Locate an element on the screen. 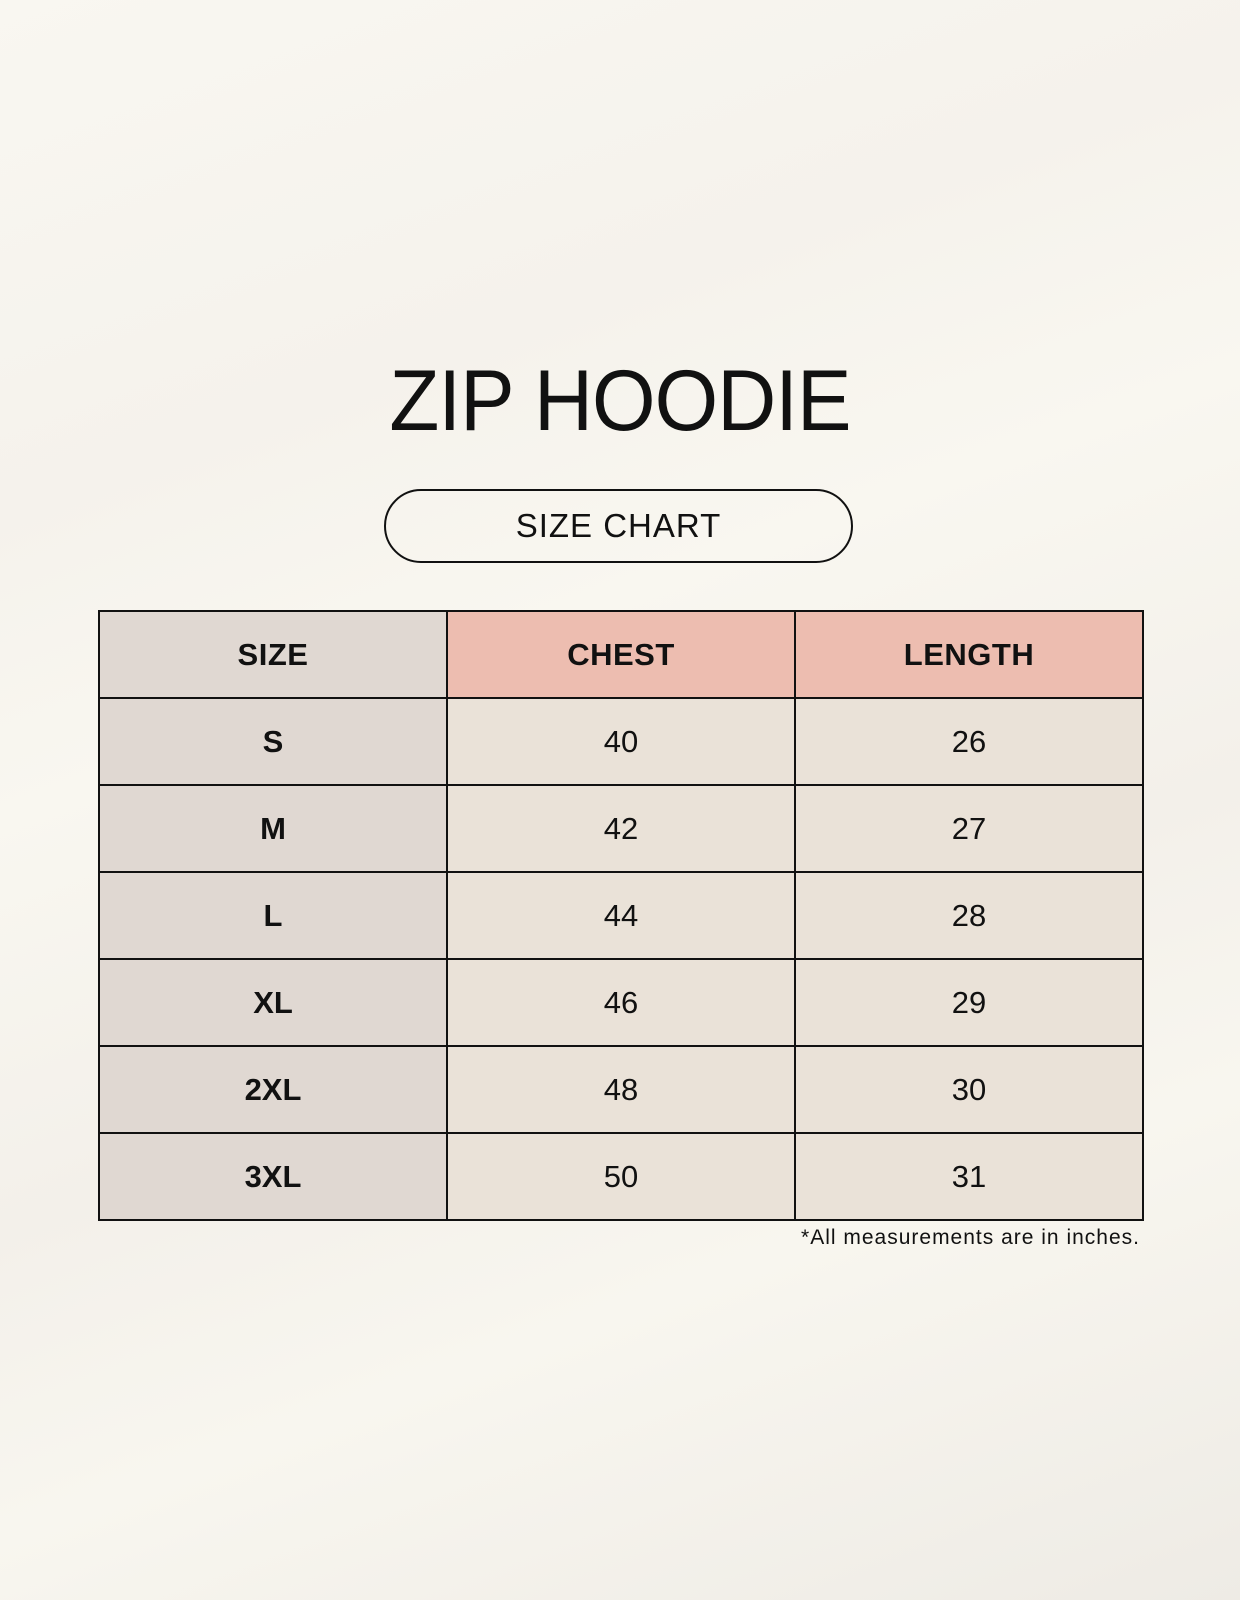  cell-size: L is located at coordinates (273, 915).